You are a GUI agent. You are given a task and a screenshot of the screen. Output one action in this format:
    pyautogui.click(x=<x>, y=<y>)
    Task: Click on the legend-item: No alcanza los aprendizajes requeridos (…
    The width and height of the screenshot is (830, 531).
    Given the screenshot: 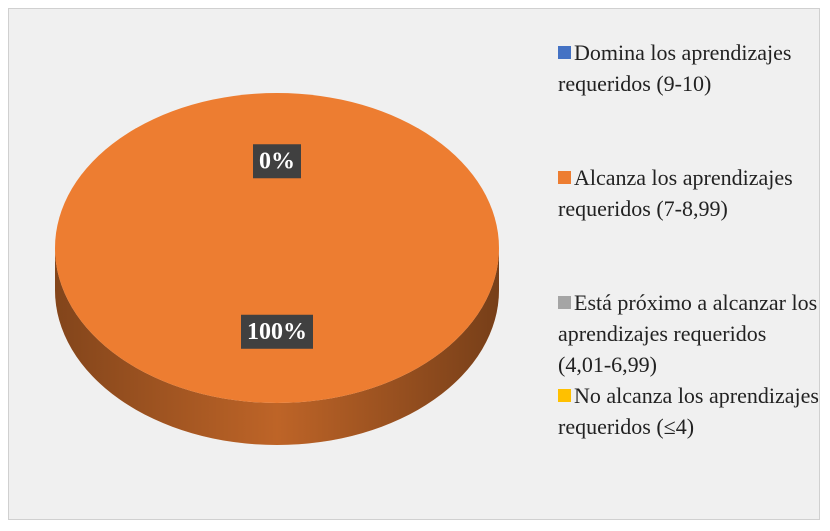 What is the action you would take?
    pyautogui.click(x=689, y=411)
    